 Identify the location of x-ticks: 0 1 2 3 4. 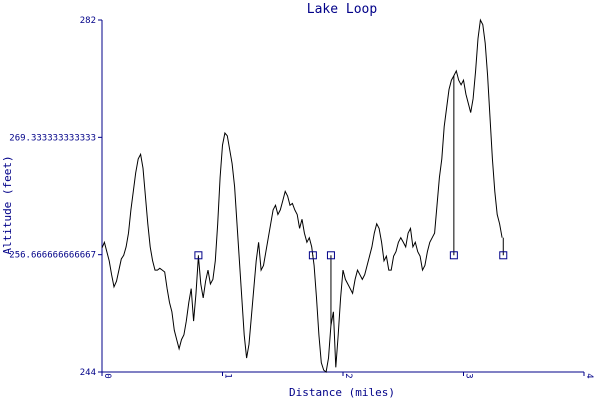
(347, 375).